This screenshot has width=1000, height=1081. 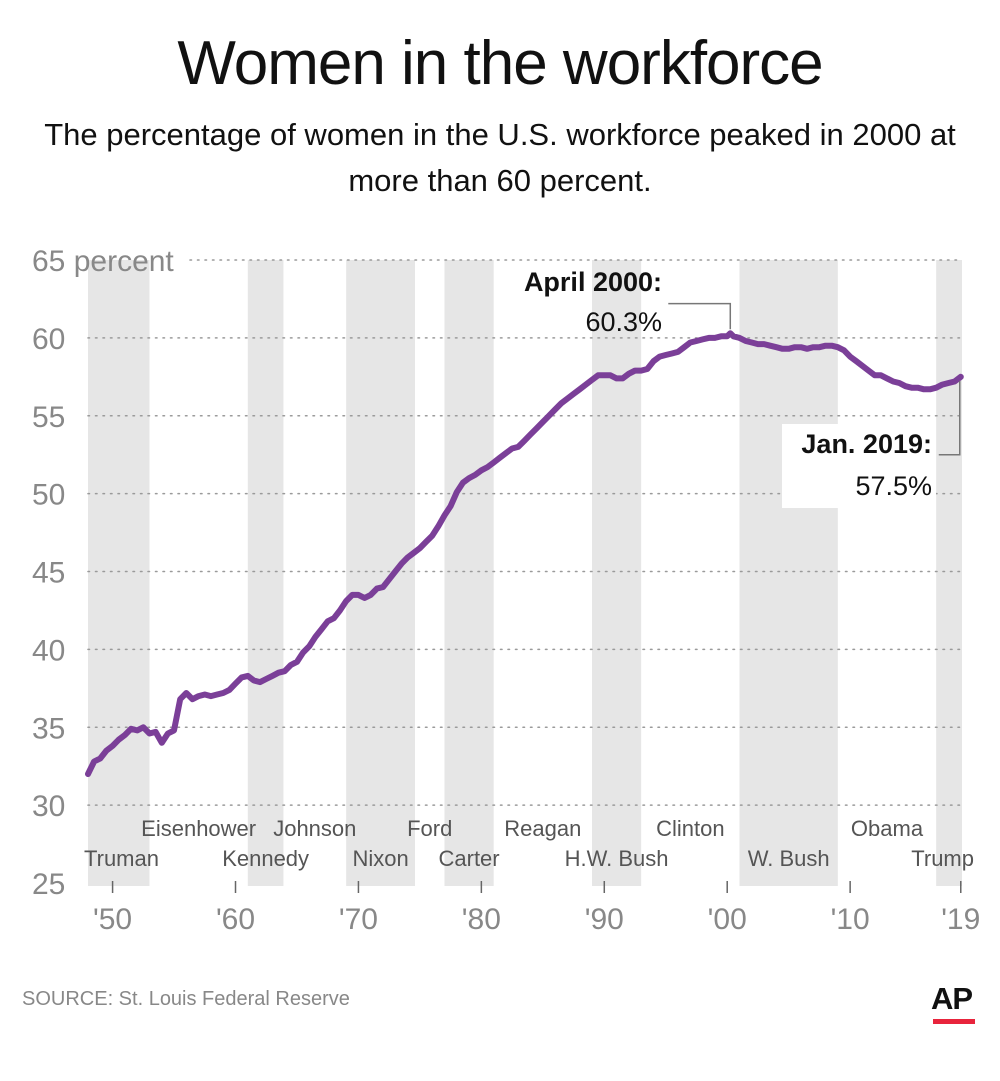 What do you see at coordinates (119, 573) in the screenshot?
I see `president-band-truman` at bounding box center [119, 573].